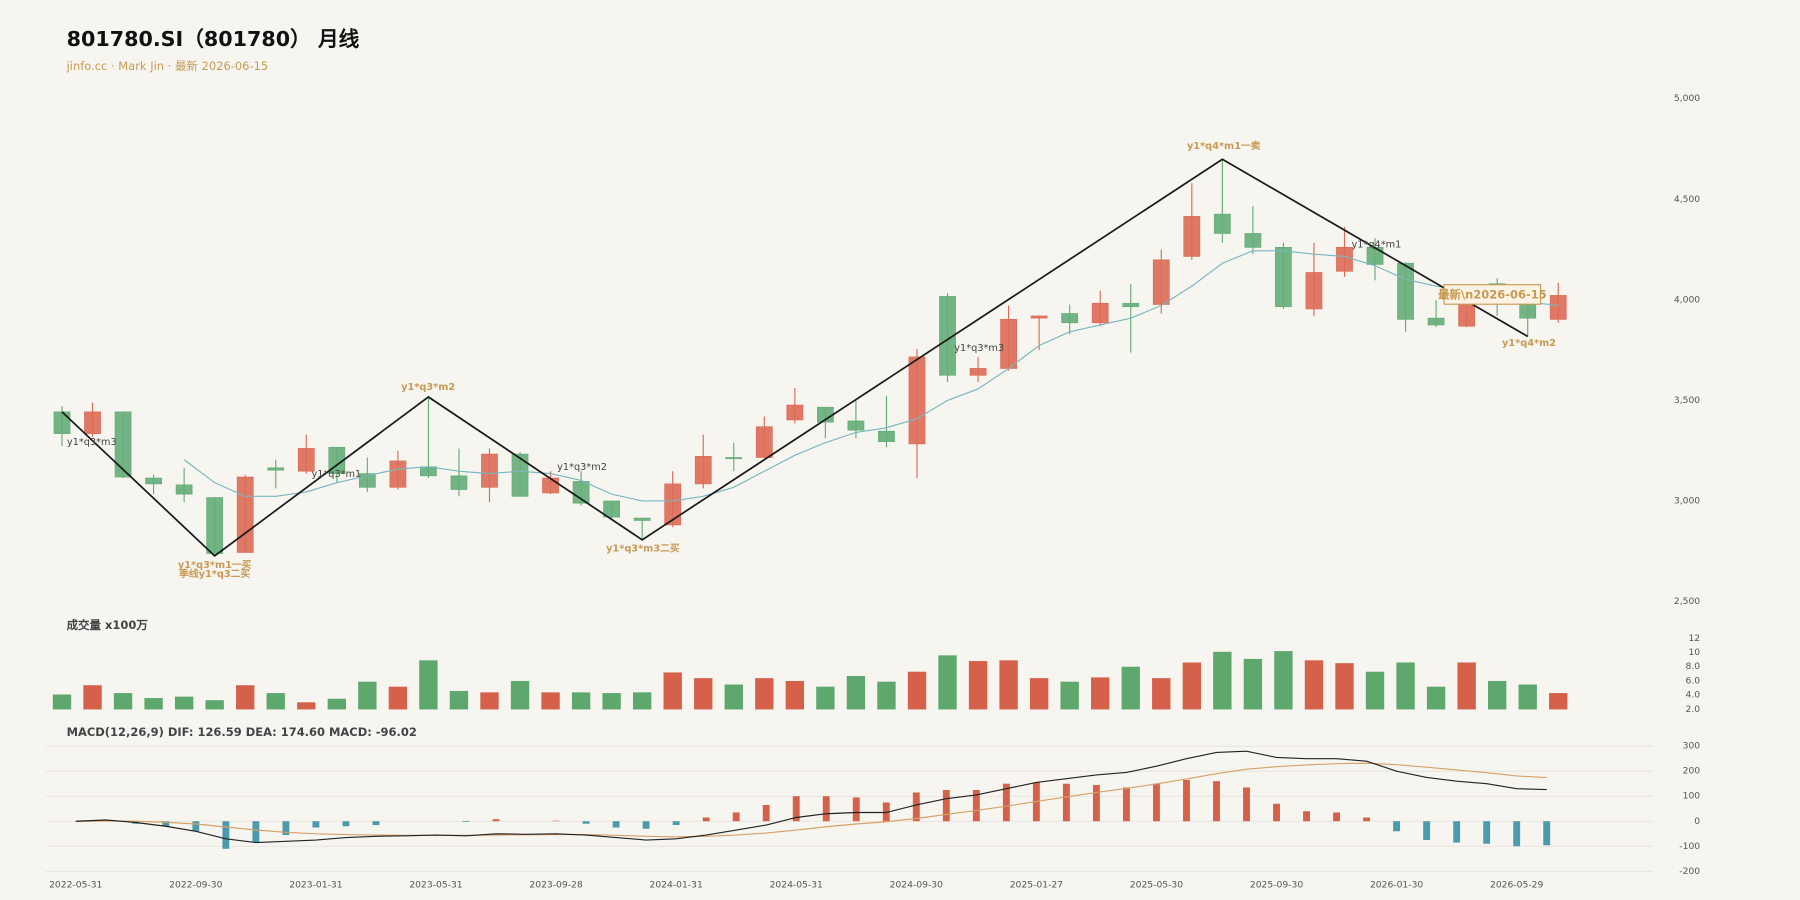 Image resolution: width=1800 pixels, height=900 pixels. What do you see at coordinates (1156, 885) in the screenshot?
I see `x-tick-label: 2025-05-30` at bounding box center [1156, 885].